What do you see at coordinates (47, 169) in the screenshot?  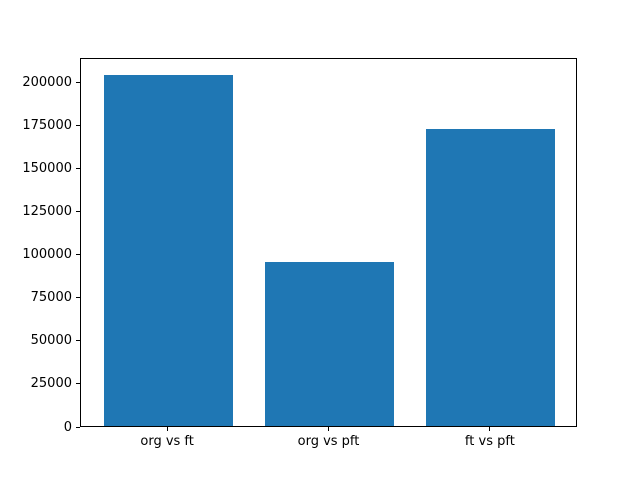 I see `y-tick-label: 150000` at bounding box center [47, 169].